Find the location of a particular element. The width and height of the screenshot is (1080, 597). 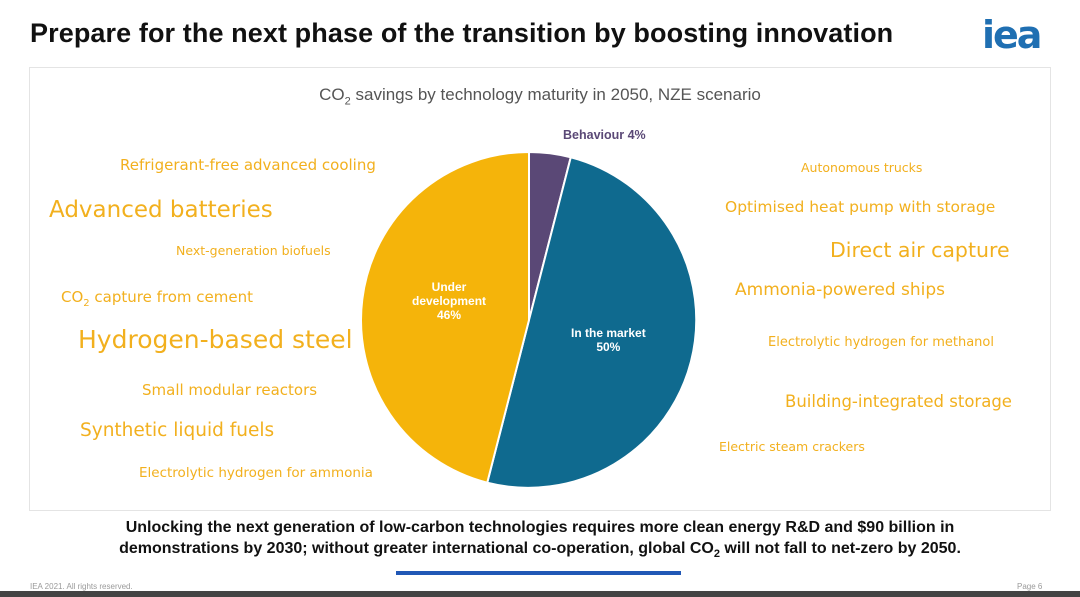

tech-label-co2-capture-cement: CO2 capture from cement is located at coordinates (157, 298).